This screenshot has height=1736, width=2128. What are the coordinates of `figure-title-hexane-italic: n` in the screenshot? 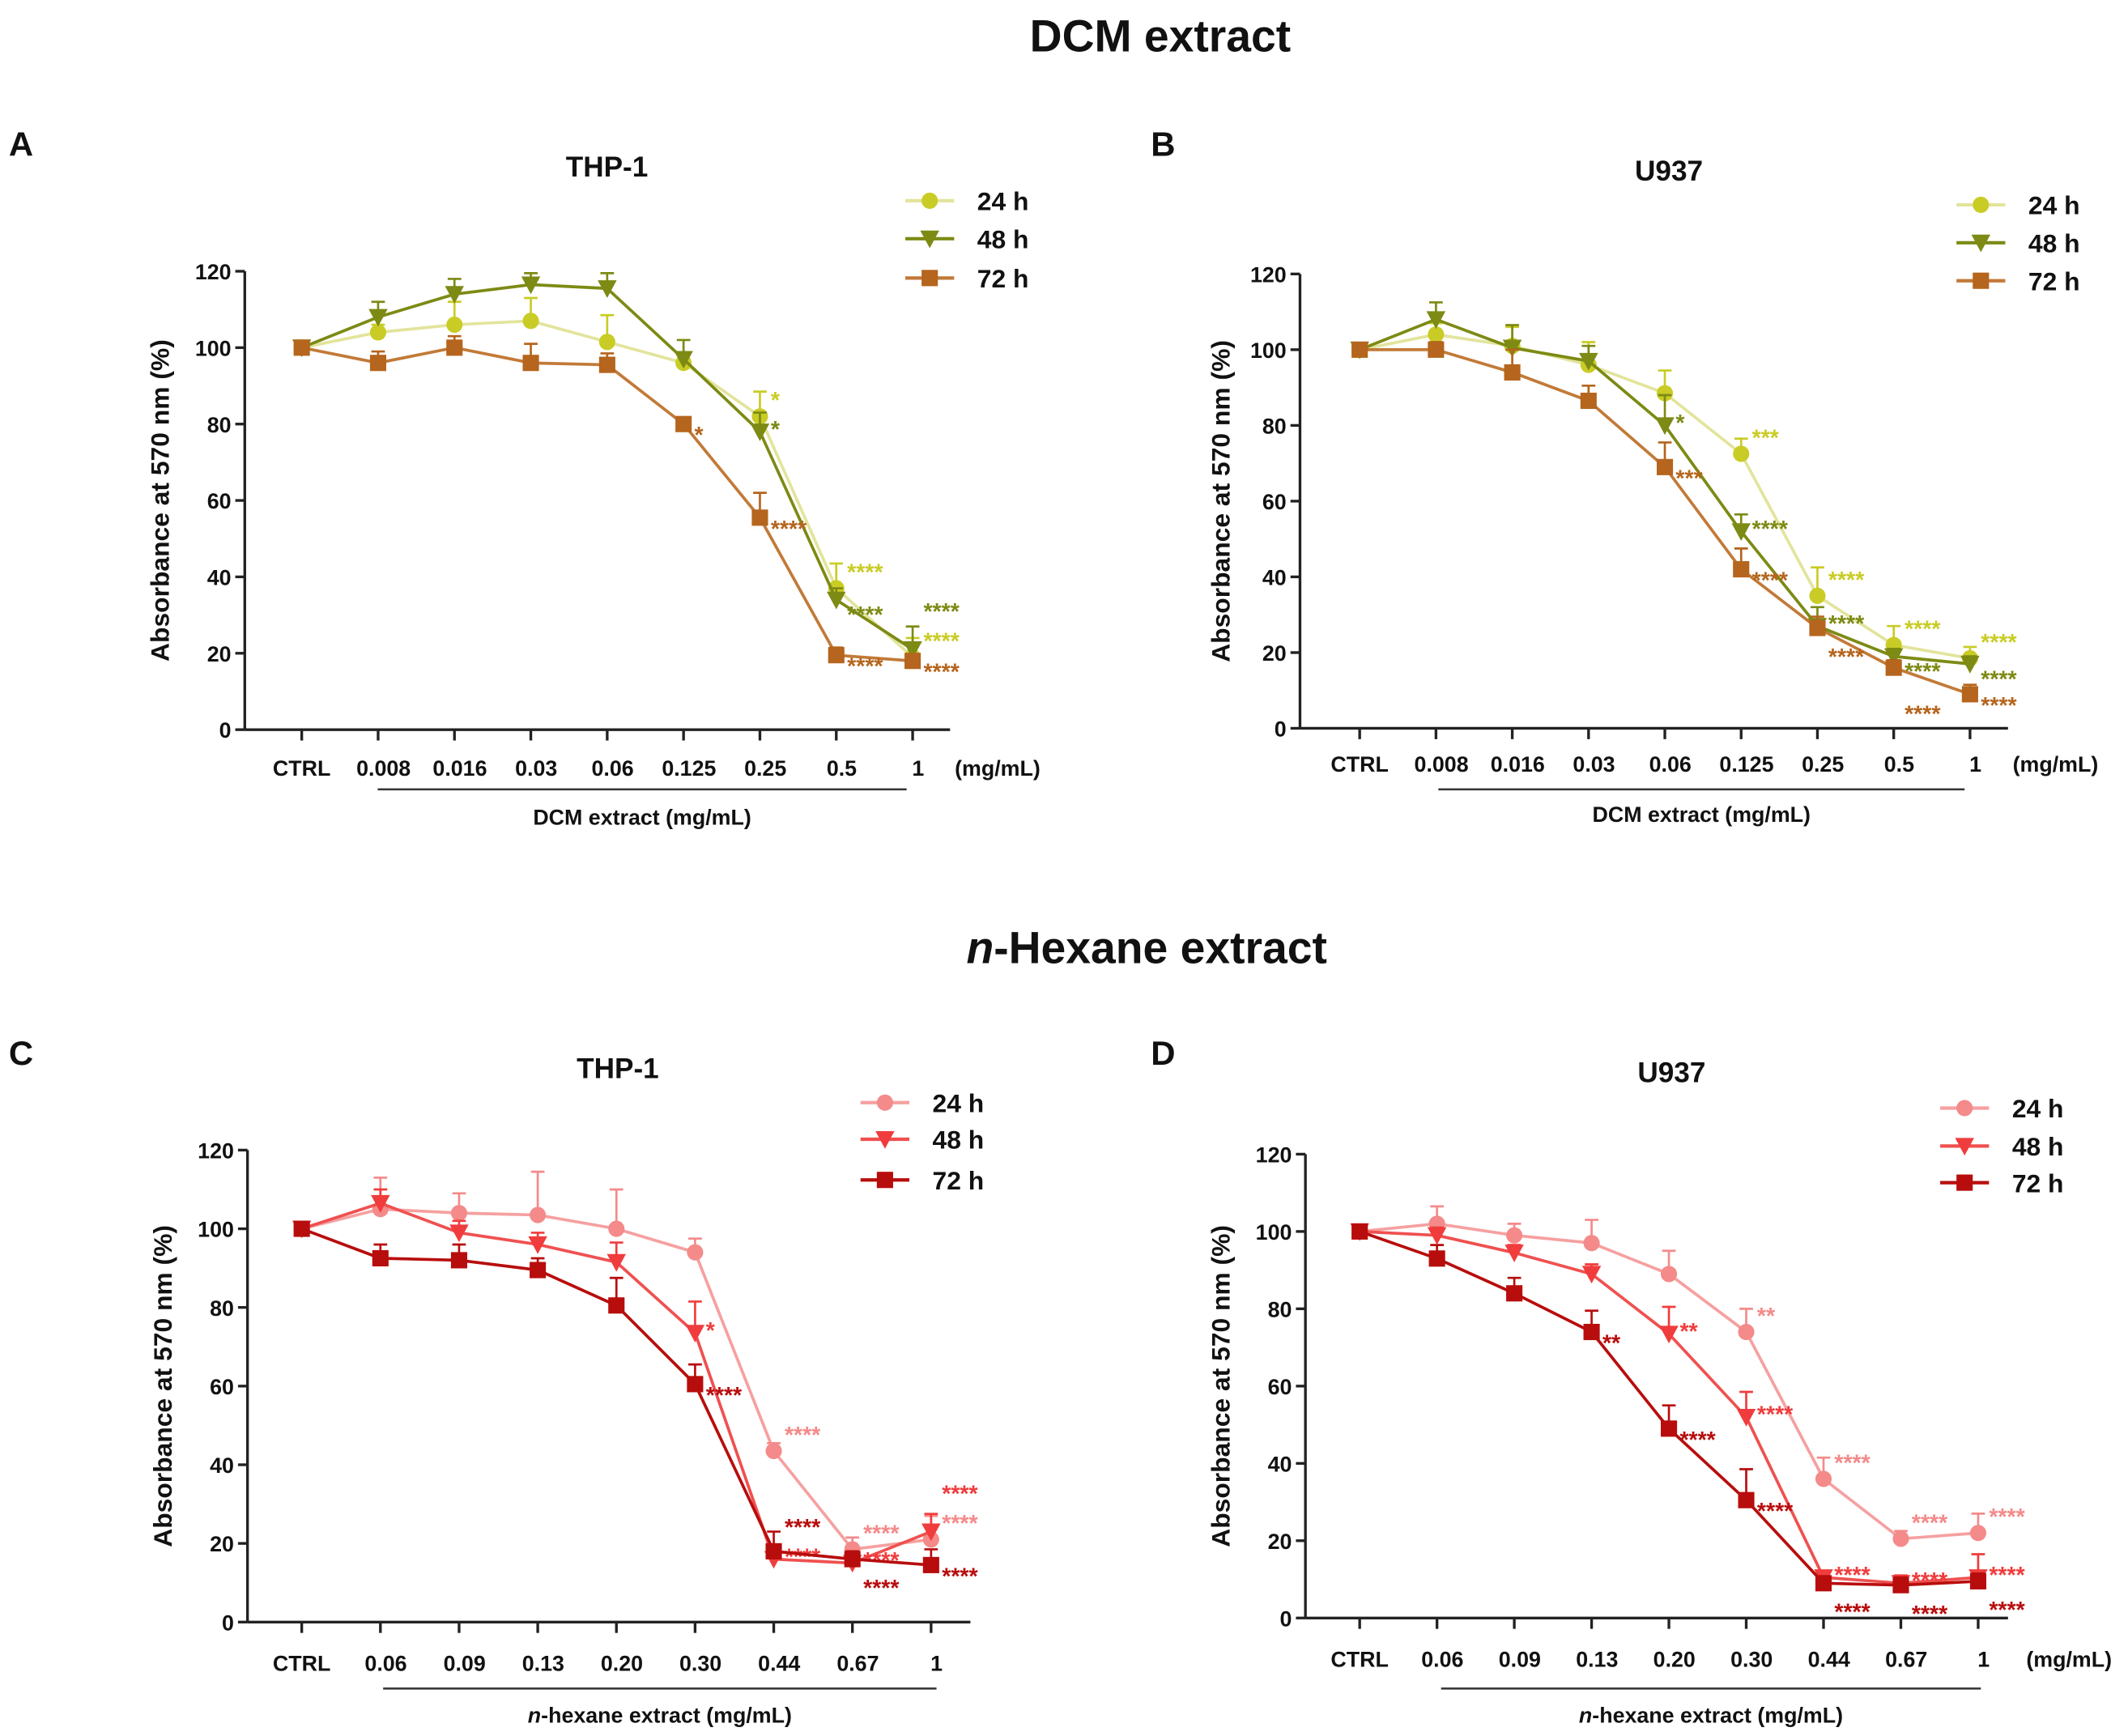 It's located at (980, 947).